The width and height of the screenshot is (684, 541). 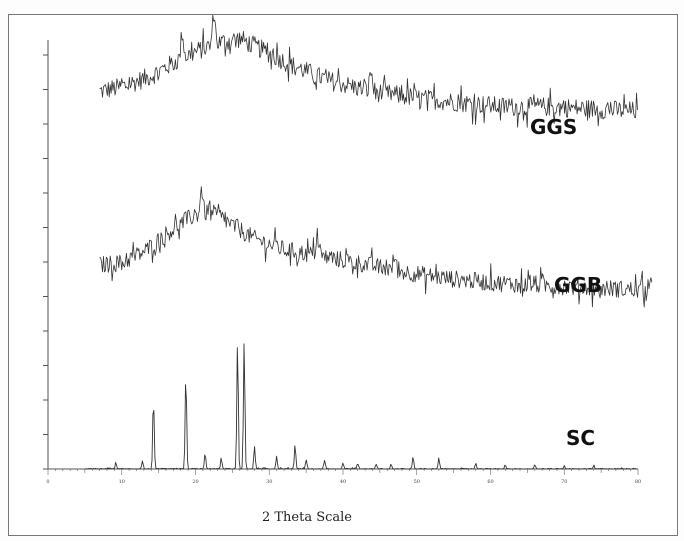 I want to click on x-tick-label: 30, so click(x=269, y=482).